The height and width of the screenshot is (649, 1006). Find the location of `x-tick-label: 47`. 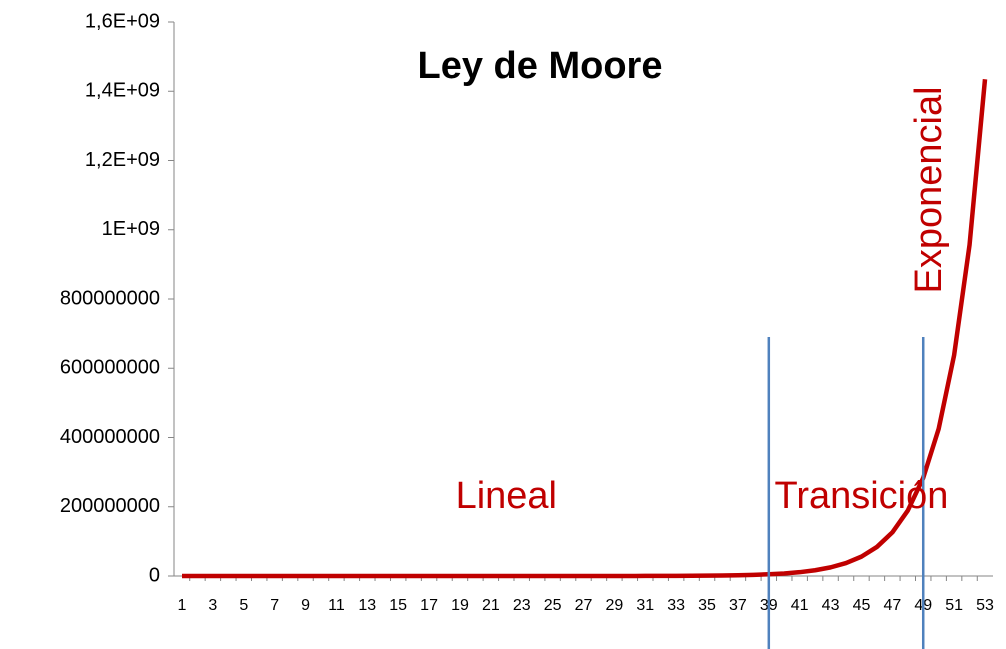

x-tick-label: 47 is located at coordinates (892, 605).